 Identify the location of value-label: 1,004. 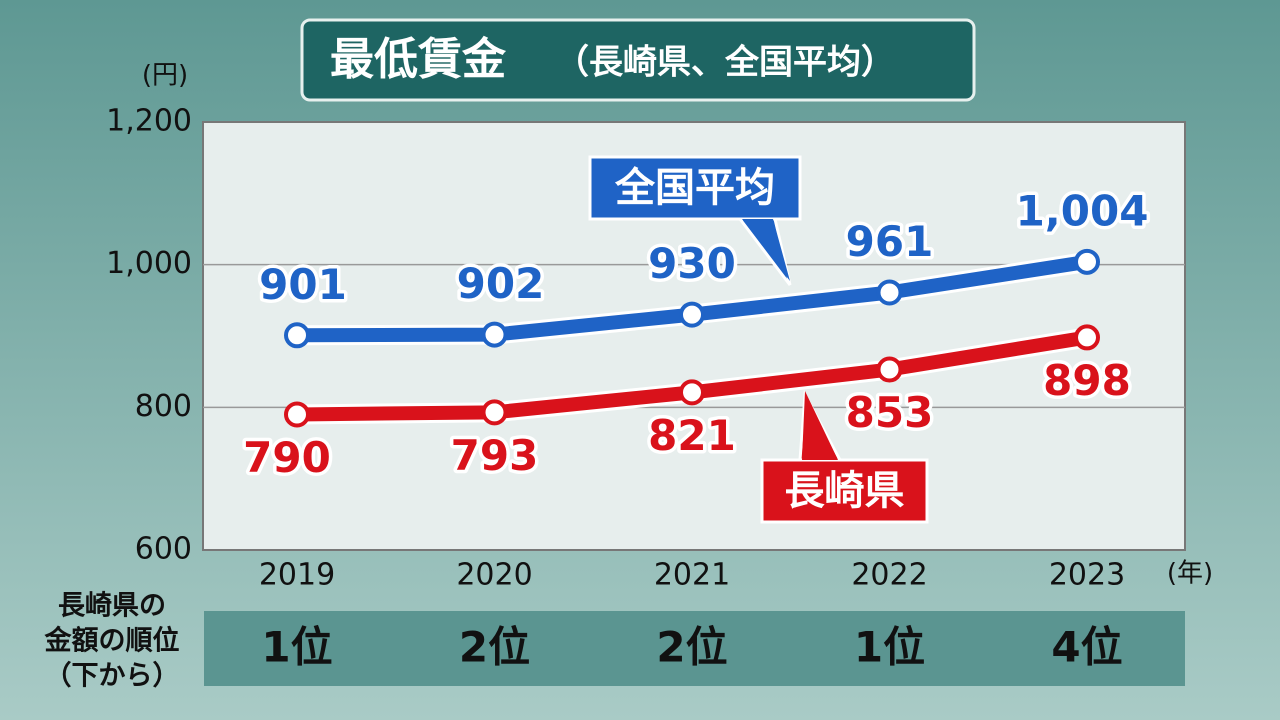
(1082, 210).